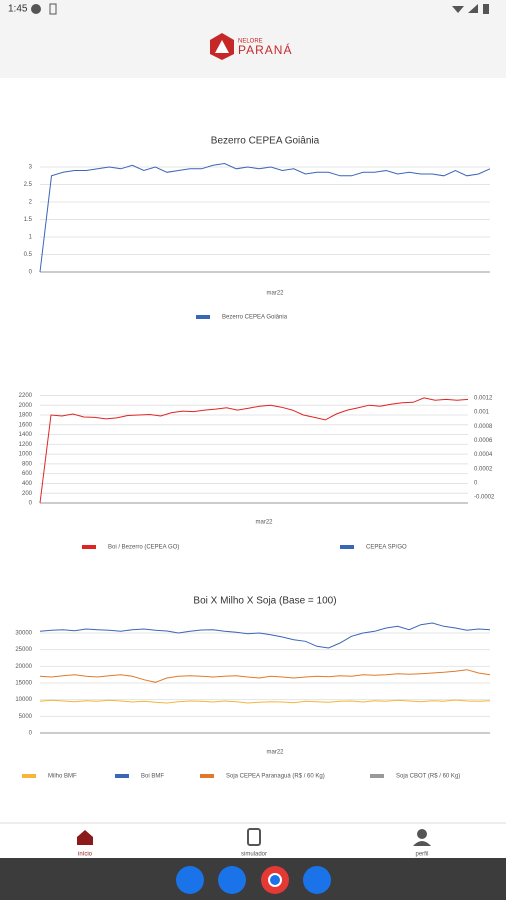  What do you see at coordinates (31, 168) in the screenshot?
I see `y-tick-label: 3` at bounding box center [31, 168].